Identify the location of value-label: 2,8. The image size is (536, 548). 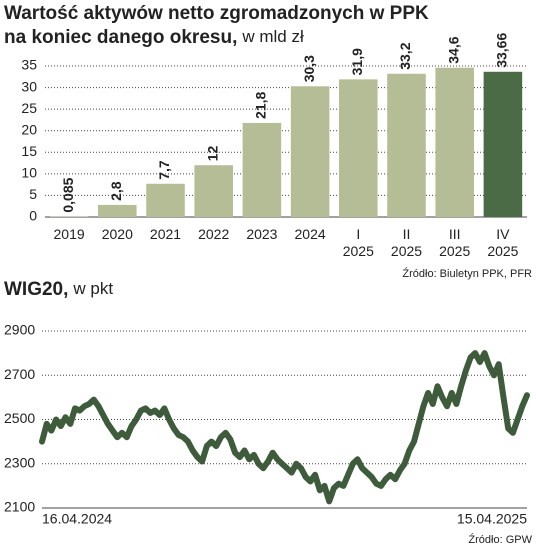
(116, 191).